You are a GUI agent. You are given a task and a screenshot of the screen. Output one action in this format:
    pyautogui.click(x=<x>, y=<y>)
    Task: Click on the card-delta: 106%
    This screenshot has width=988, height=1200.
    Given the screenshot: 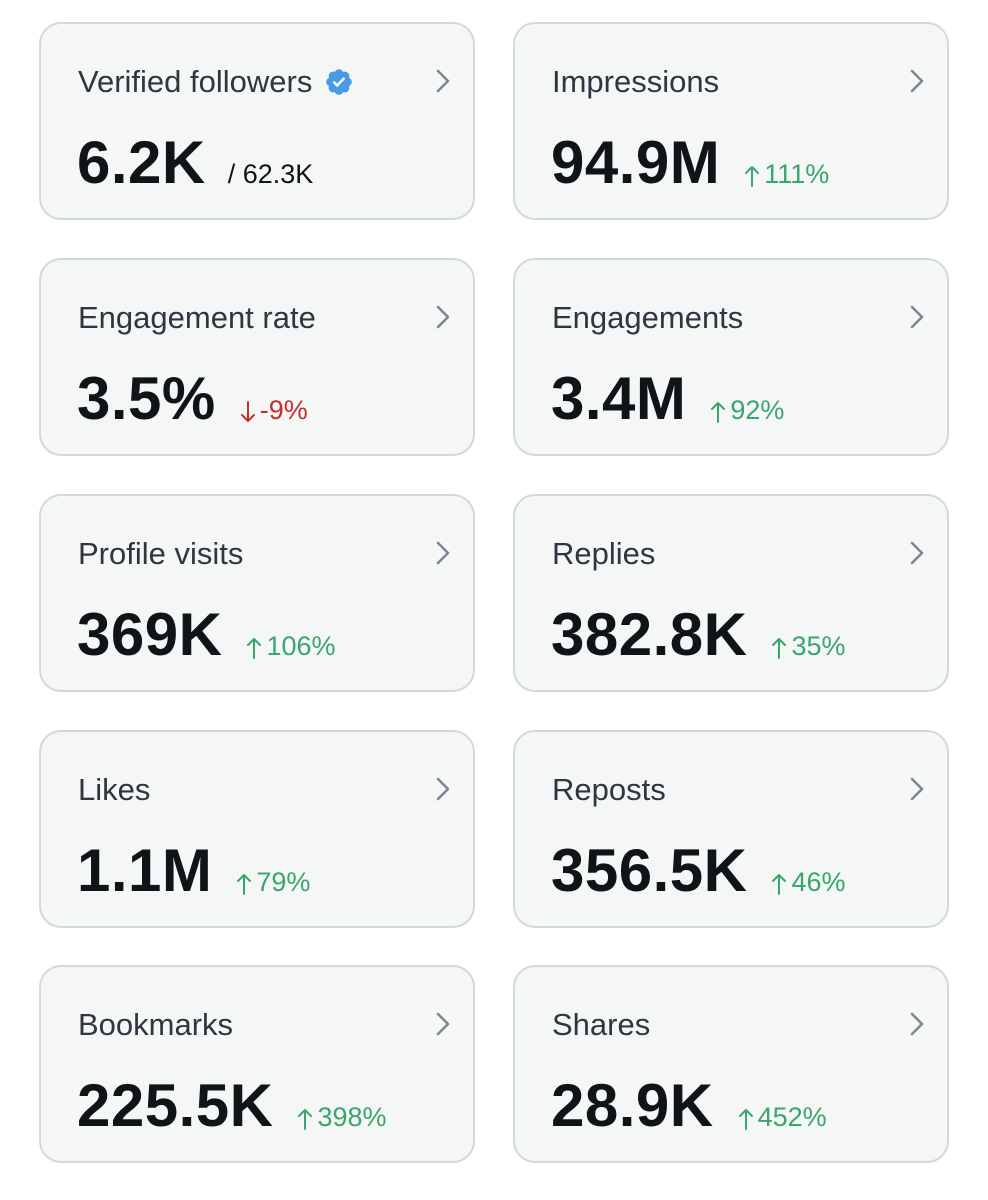 What is the action you would take?
    pyautogui.click(x=291, y=646)
    